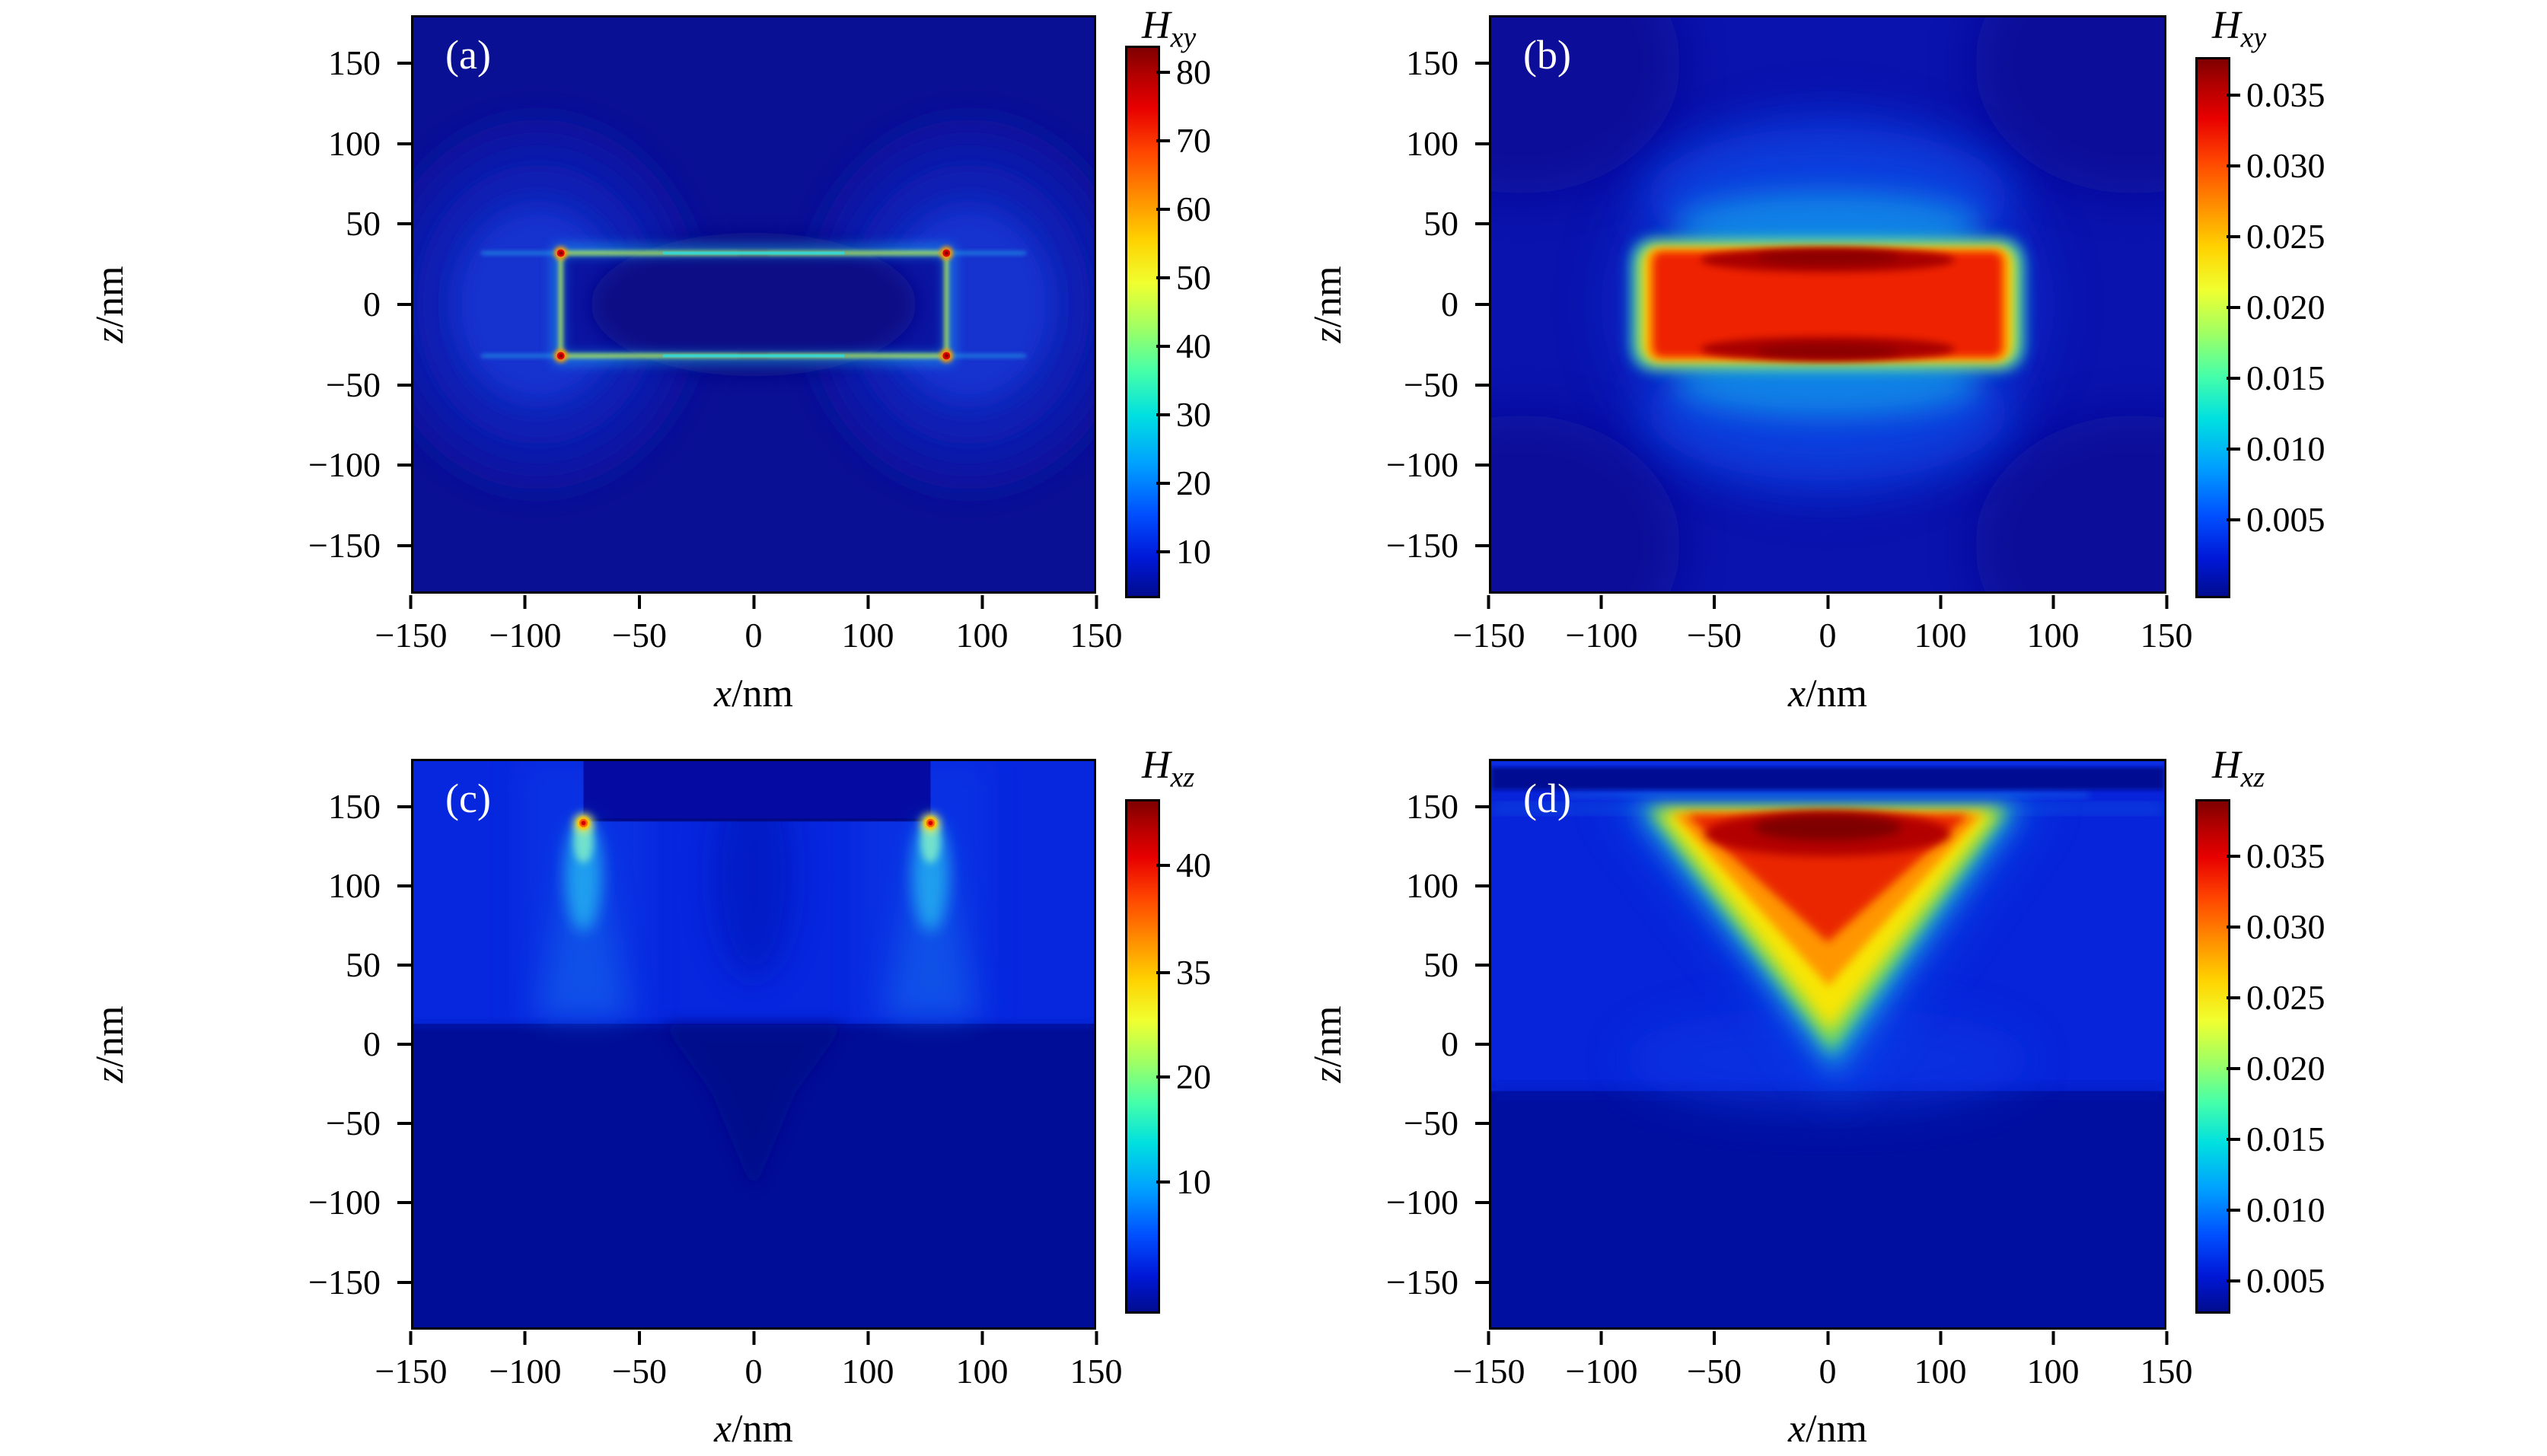 The width and height of the screenshot is (2547, 1456). I want to click on panel-c-ytick-3: 50, so click(363, 964).